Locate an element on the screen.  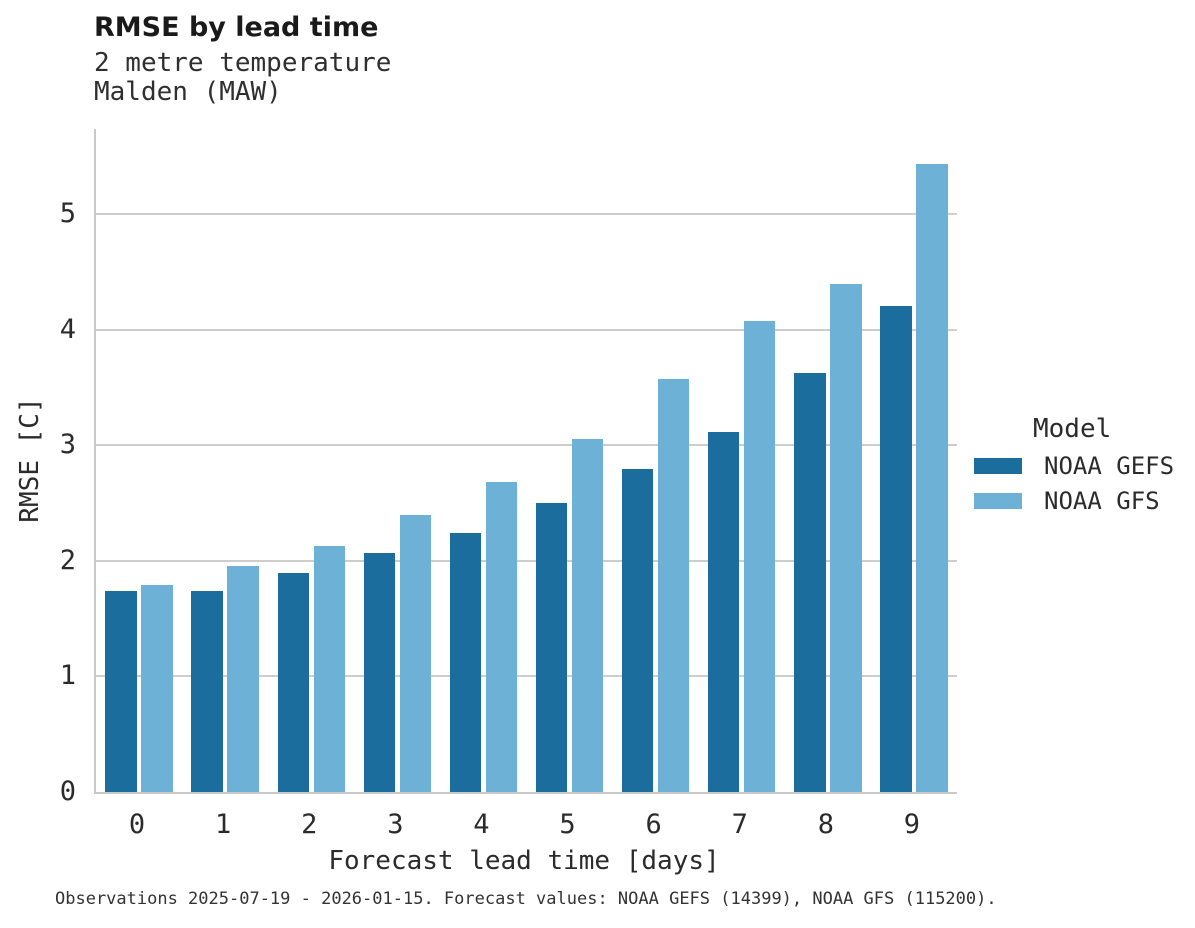
y-tick-label: 5 is located at coordinates (67, 214).